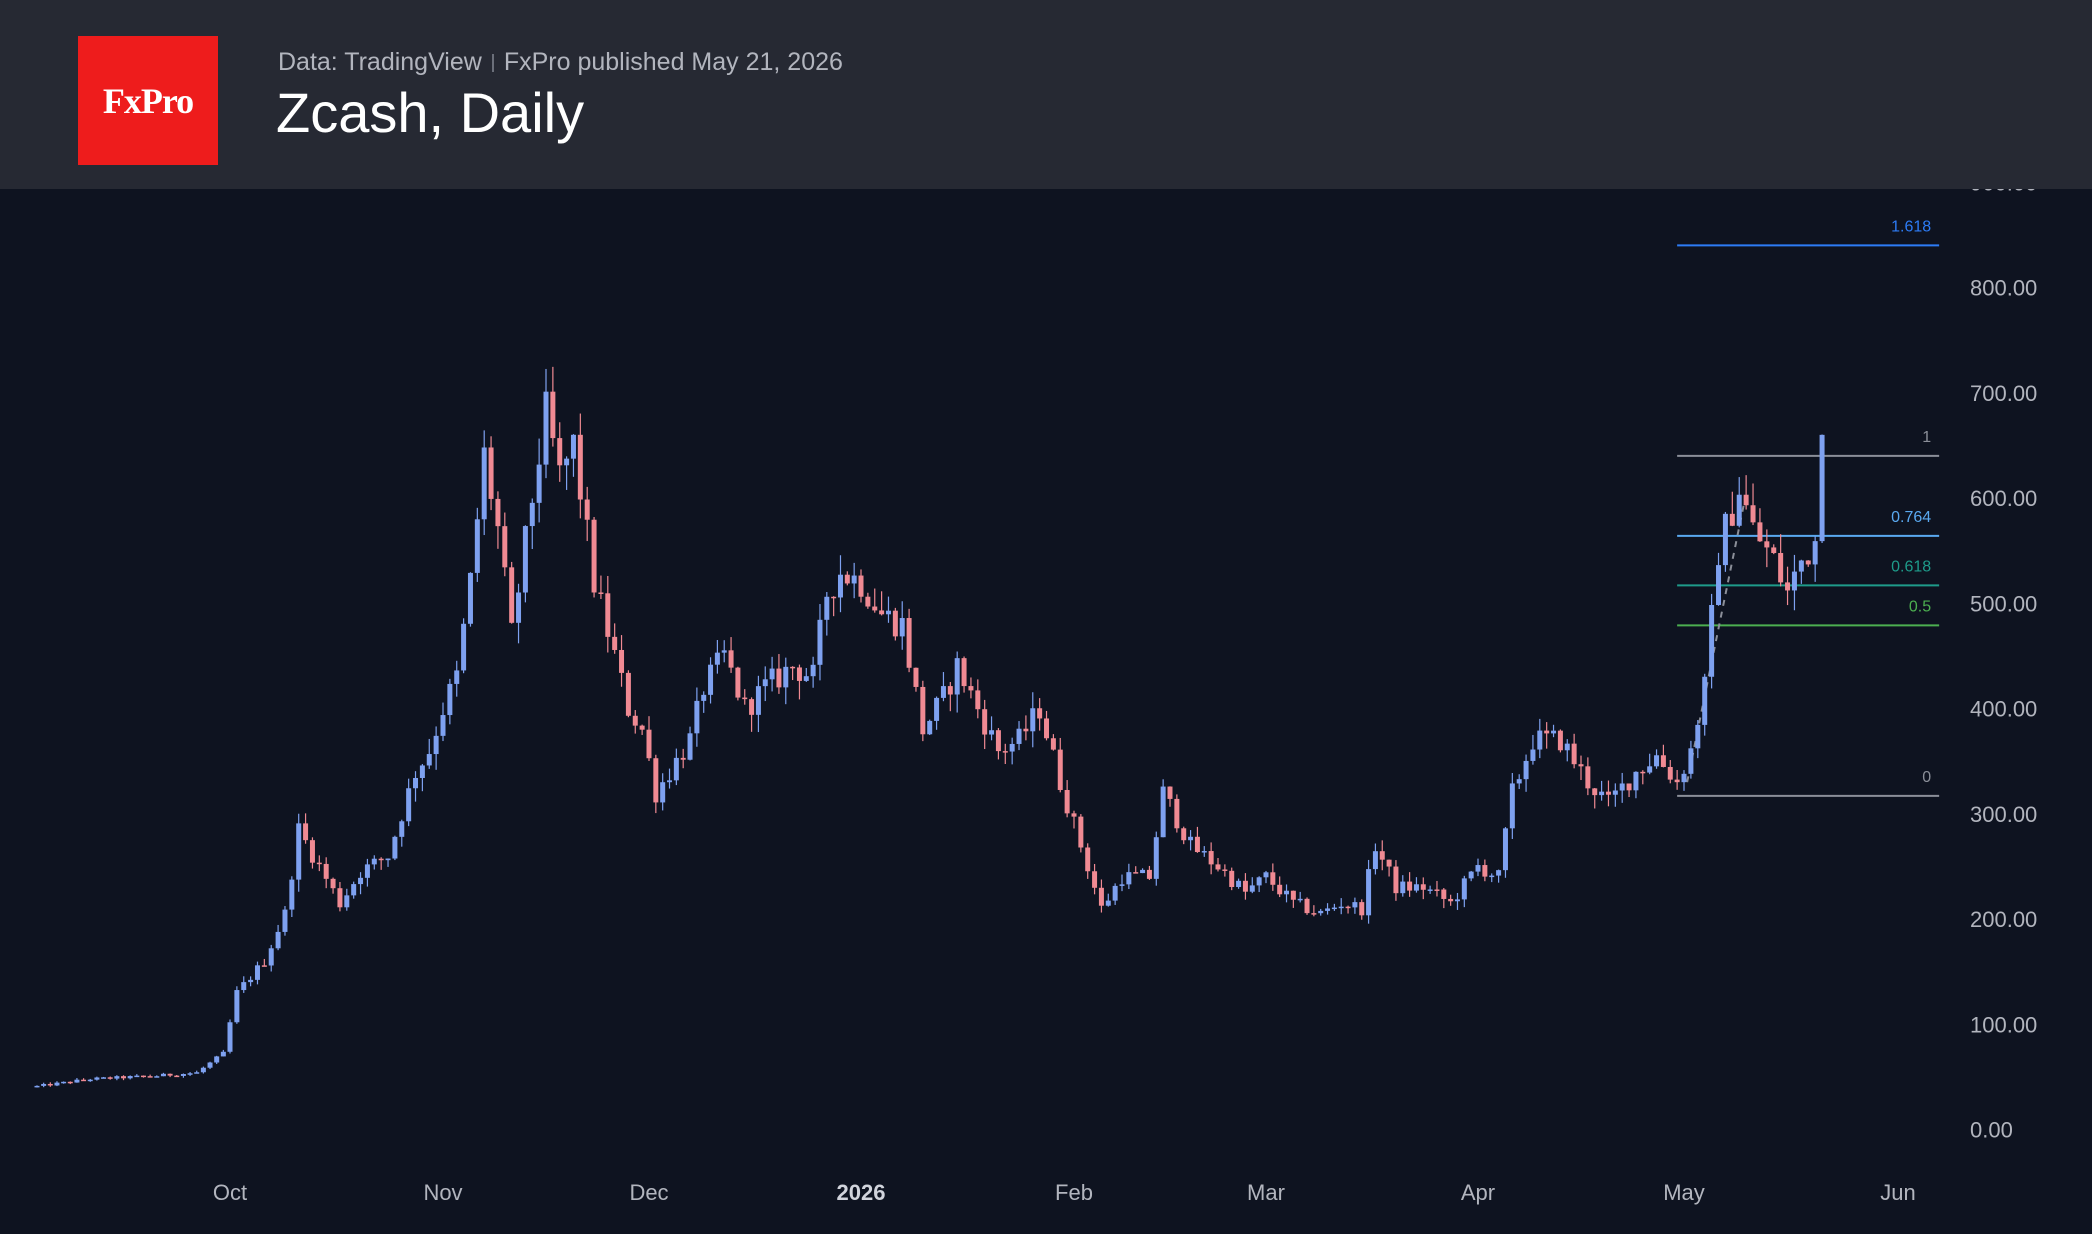  Describe the element at coordinates (2003, 498) in the screenshot. I see `y-tick-label: 600.00` at that location.